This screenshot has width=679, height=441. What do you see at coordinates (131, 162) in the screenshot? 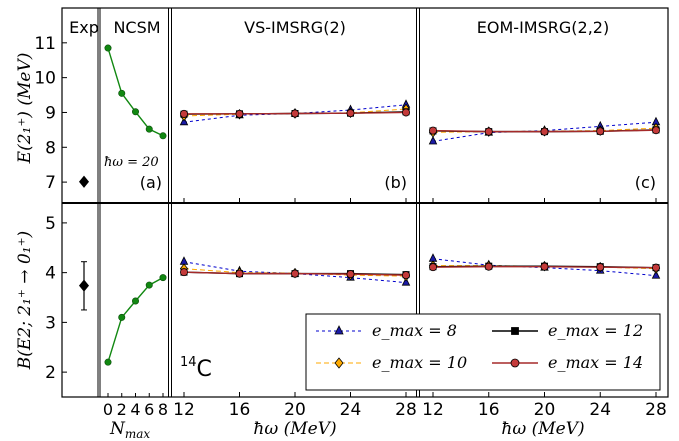
I see `hw-note: ħω = 20` at bounding box center [131, 162].